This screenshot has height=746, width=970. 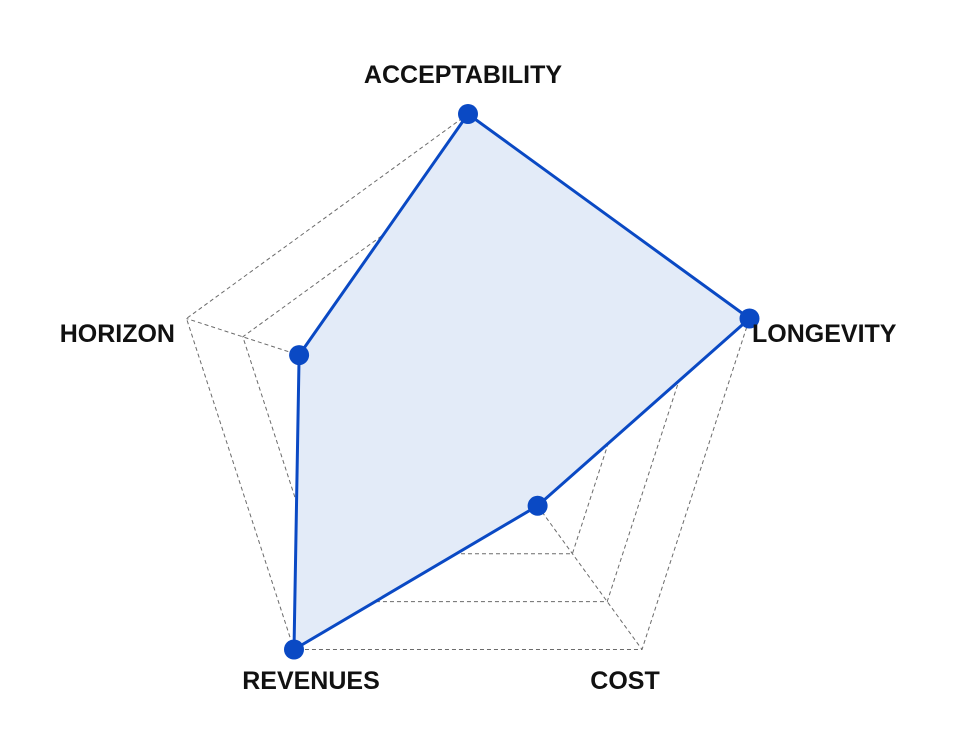 What do you see at coordinates (624, 681) in the screenshot?
I see `axis-label-cost: COST` at bounding box center [624, 681].